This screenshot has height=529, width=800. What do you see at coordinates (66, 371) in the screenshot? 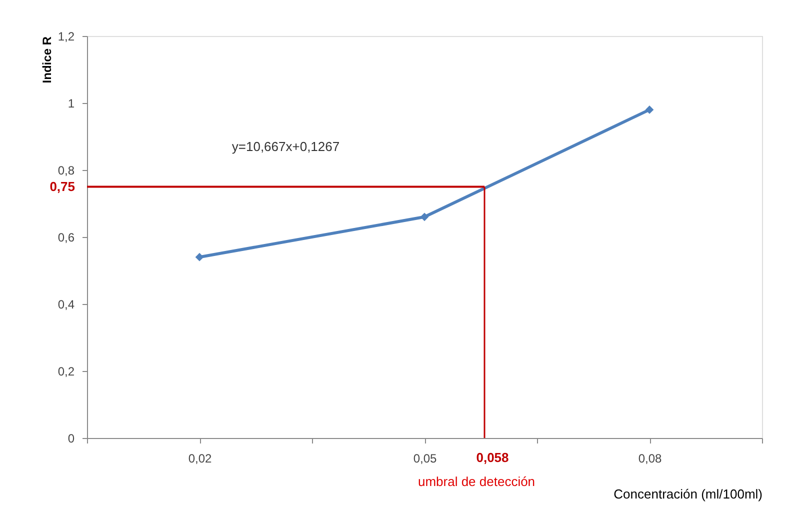
I see `y-tick-label: 0,2` at bounding box center [66, 371].